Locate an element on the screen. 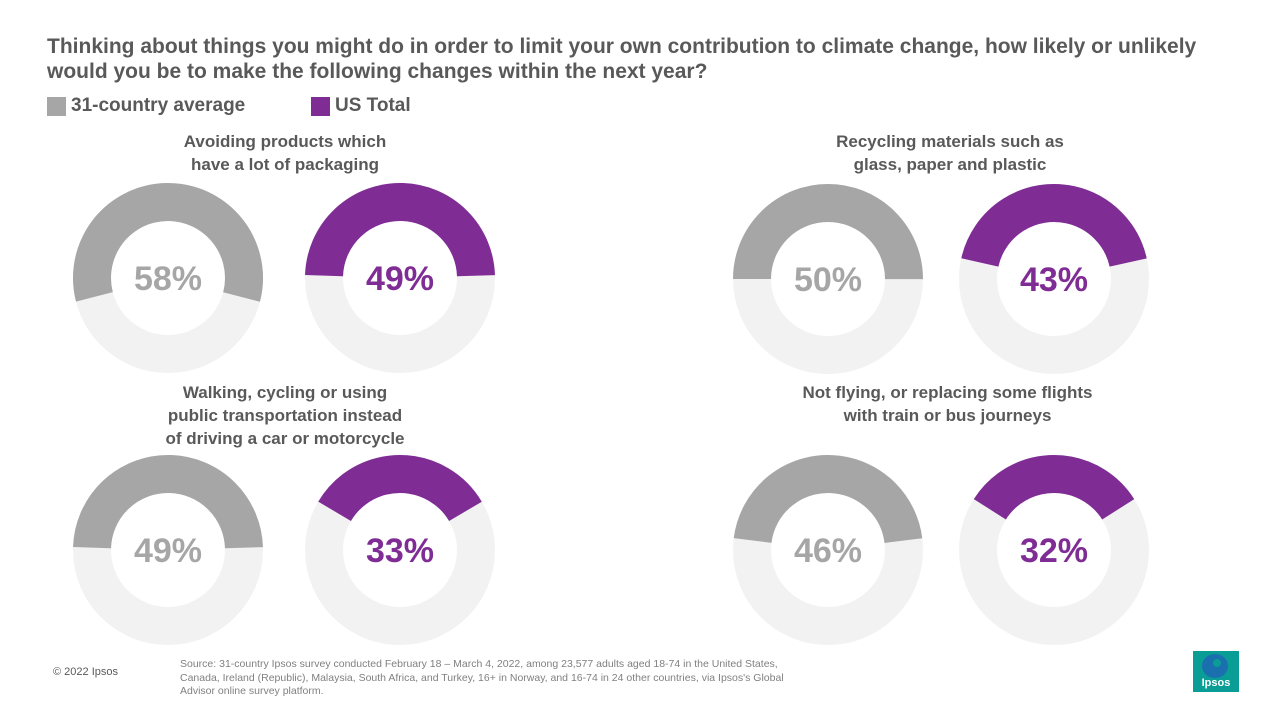 The height and width of the screenshot is (720, 1280). donut-transport-us: 33% is located at coordinates (400, 550).